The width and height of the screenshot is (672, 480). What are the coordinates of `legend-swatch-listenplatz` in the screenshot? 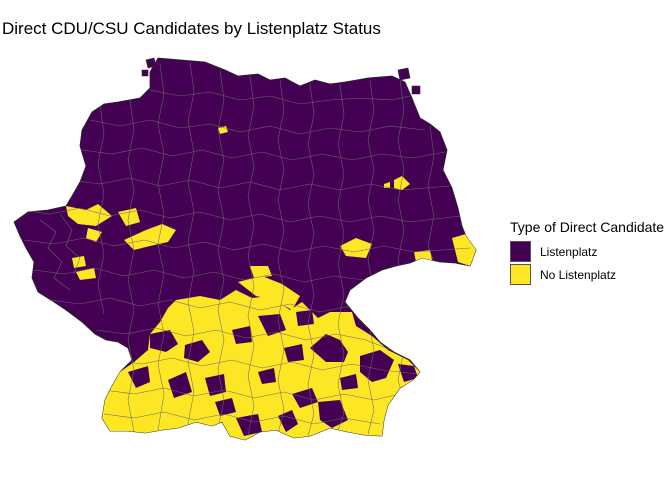 It's located at (520, 251).